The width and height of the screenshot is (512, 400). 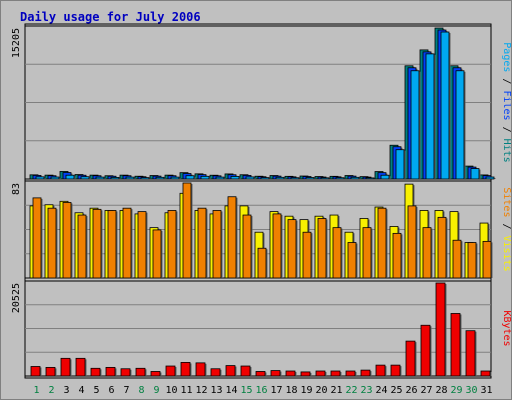 I want to click on day-label: 5, so click(x=96, y=390).